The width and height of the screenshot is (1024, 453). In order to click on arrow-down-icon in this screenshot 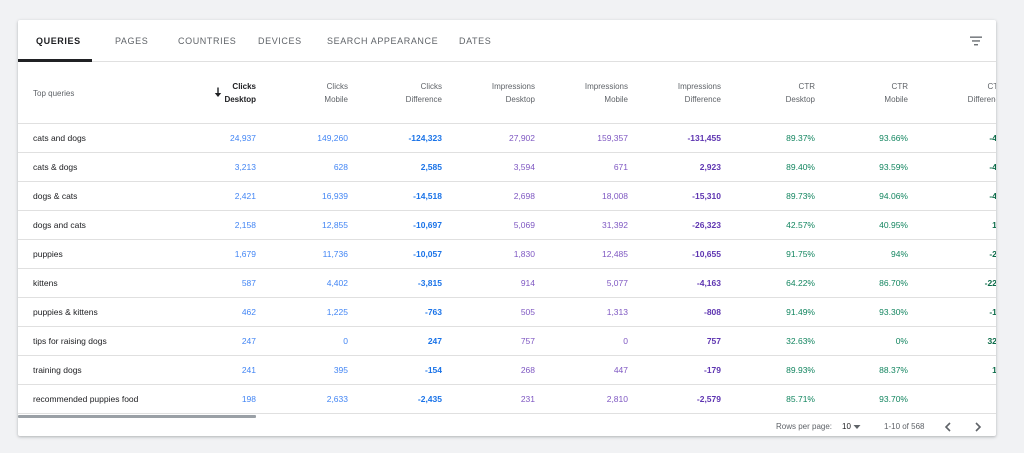, I will do `click(218, 92)`.